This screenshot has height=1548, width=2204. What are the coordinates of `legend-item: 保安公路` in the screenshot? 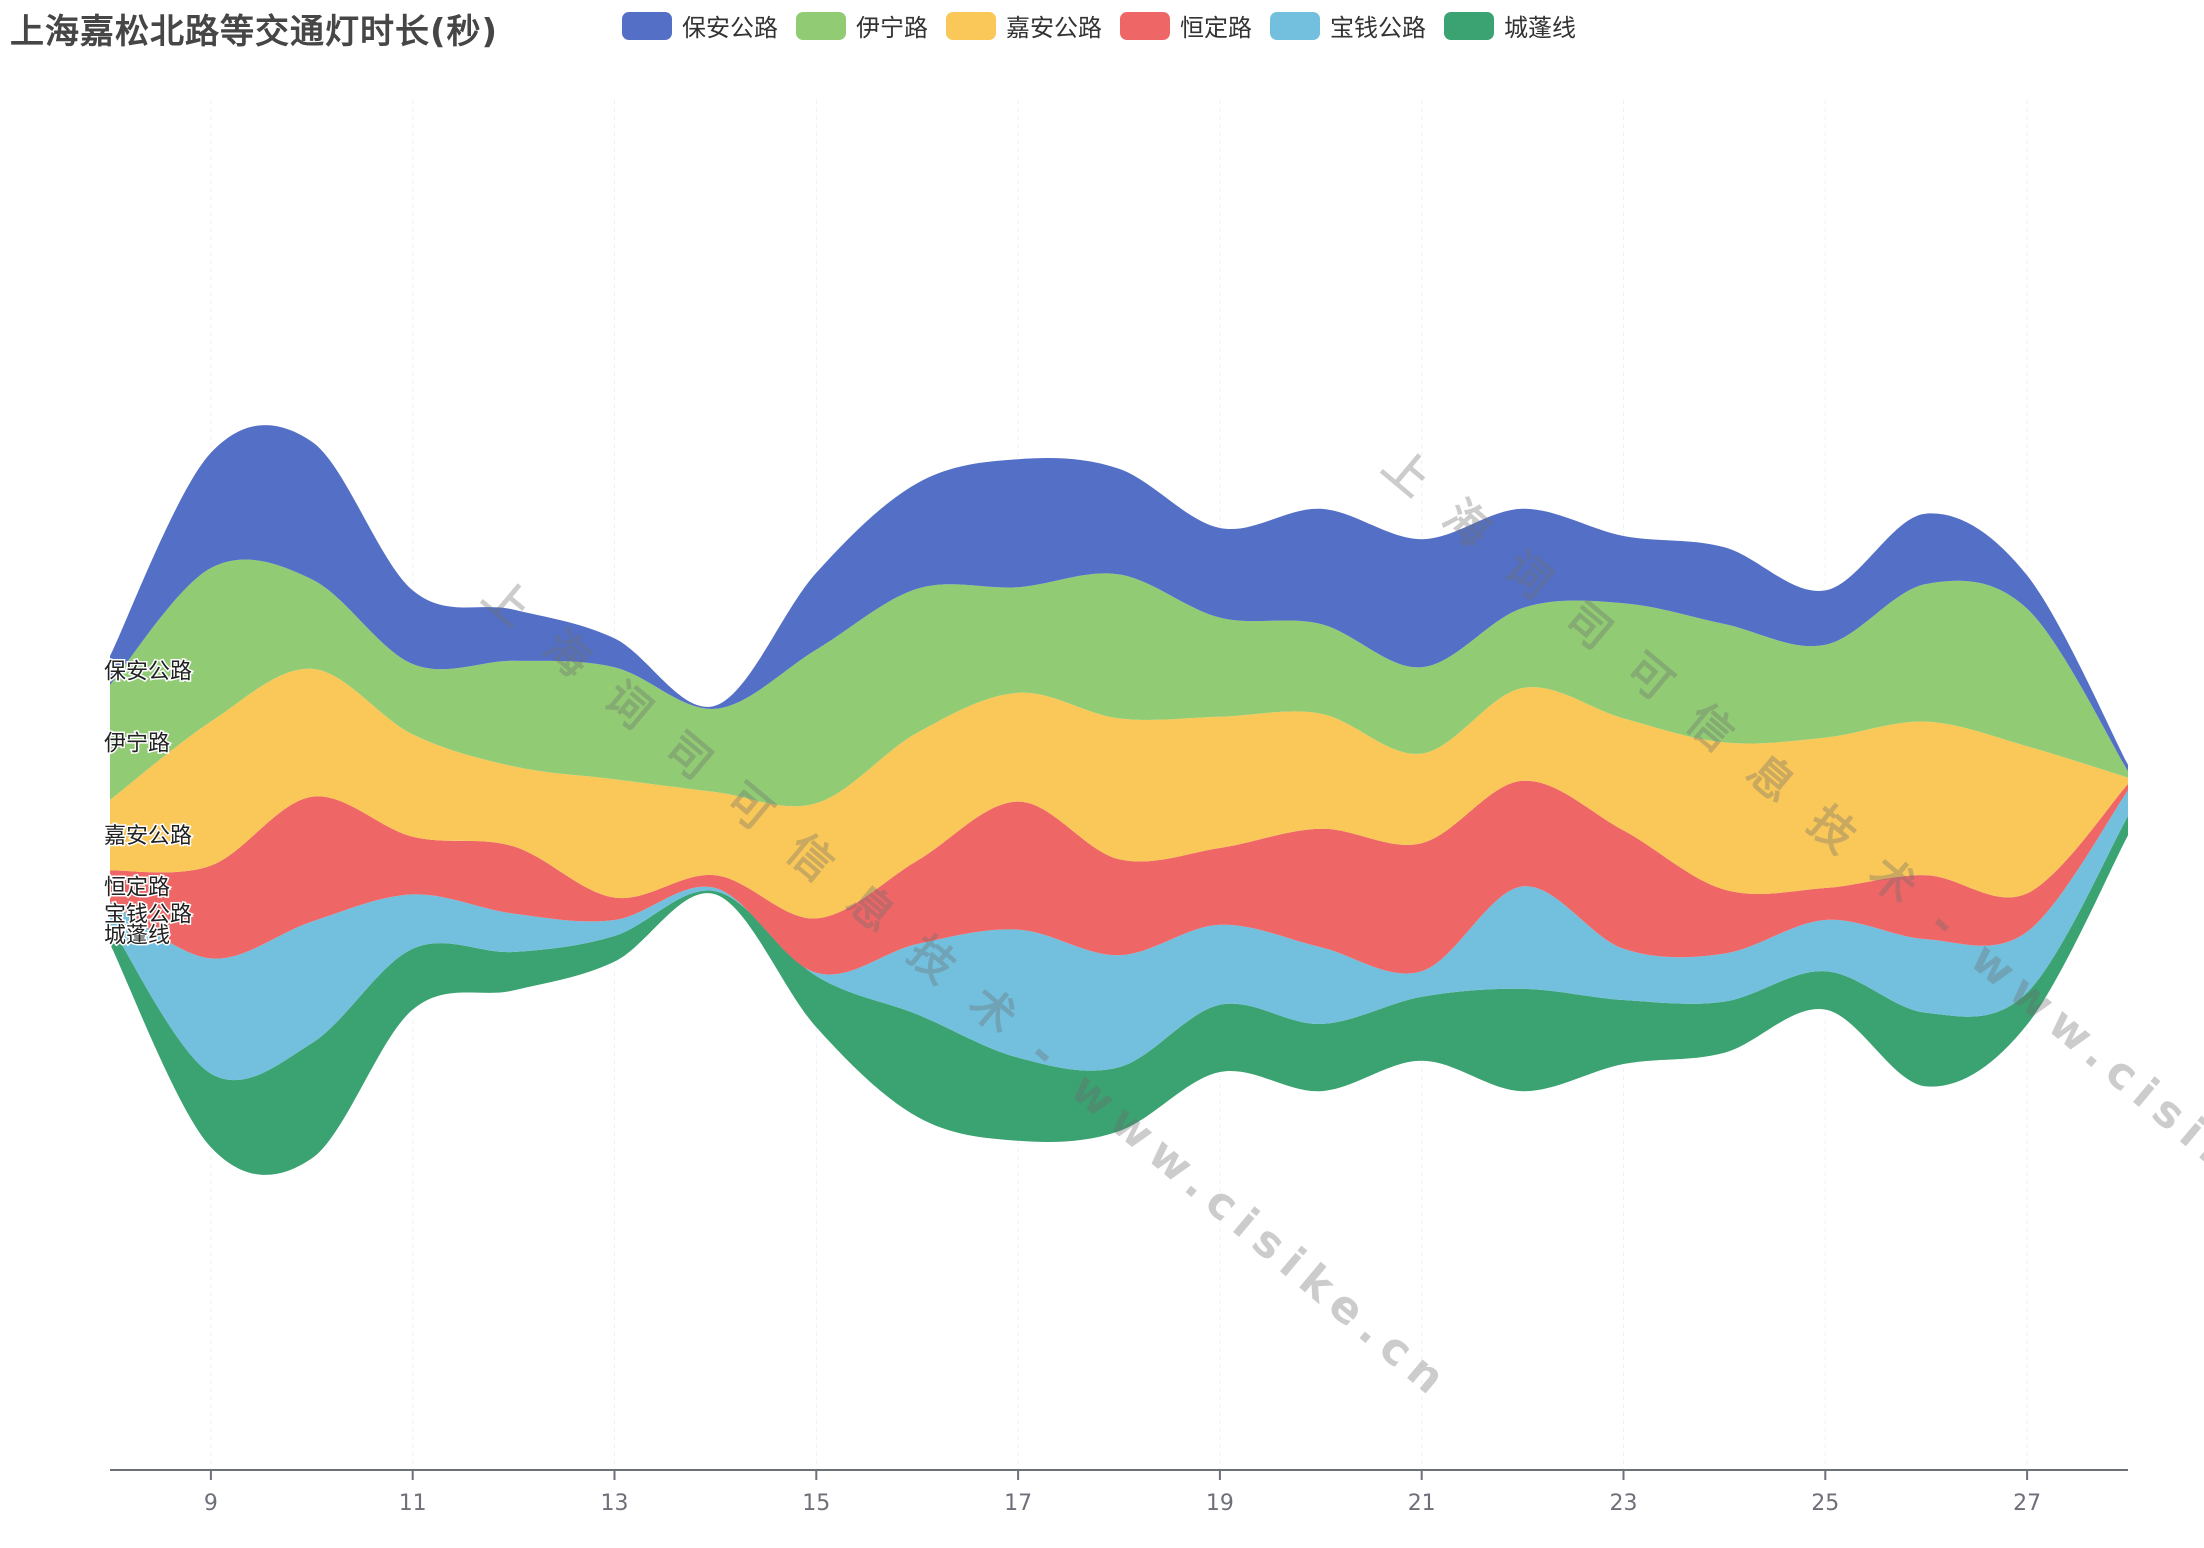 It's located at (700, 25).